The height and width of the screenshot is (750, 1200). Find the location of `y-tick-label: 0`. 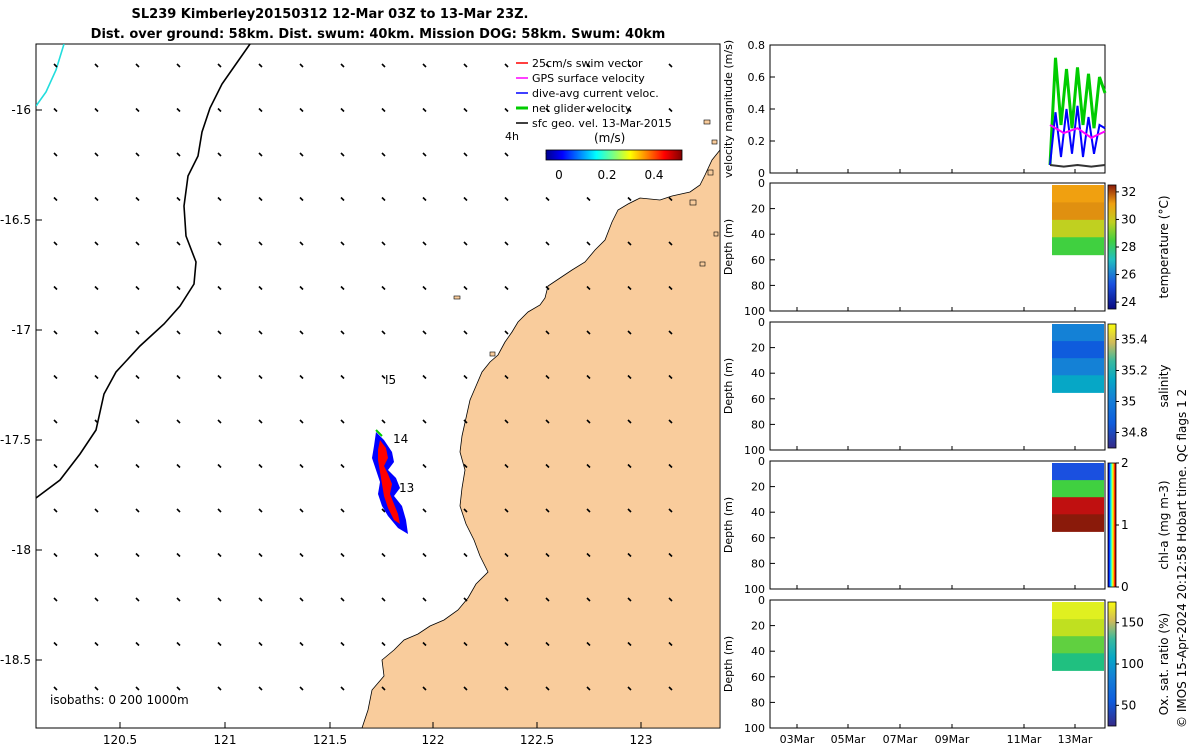

y-tick-label: 0 is located at coordinates (761, 322).